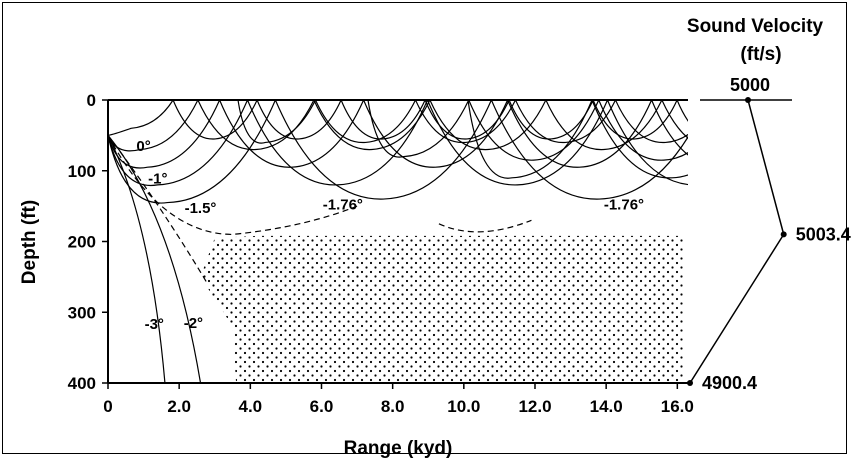 The height and width of the screenshot is (459, 851). What do you see at coordinates (677, 406) in the screenshot?
I see `x-tick-label: 16.0` at bounding box center [677, 406].